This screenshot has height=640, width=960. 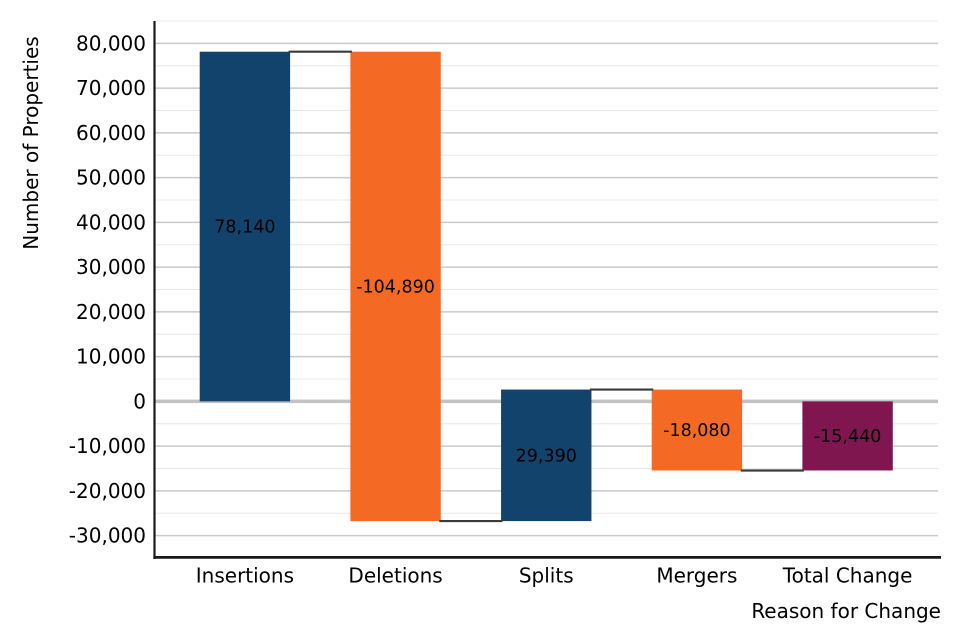 What do you see at coordinates (111, 267) in the screenshot?
I see `y-tick-label: 30,000` at bounding box center [111, 267].